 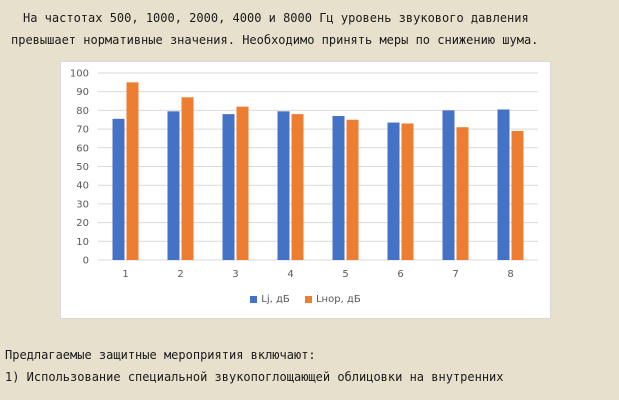 What do you see at coordinates (79, 74) in the screenshot?
I see `y-tick-label-10: 100` at bounding box center [79, 74].